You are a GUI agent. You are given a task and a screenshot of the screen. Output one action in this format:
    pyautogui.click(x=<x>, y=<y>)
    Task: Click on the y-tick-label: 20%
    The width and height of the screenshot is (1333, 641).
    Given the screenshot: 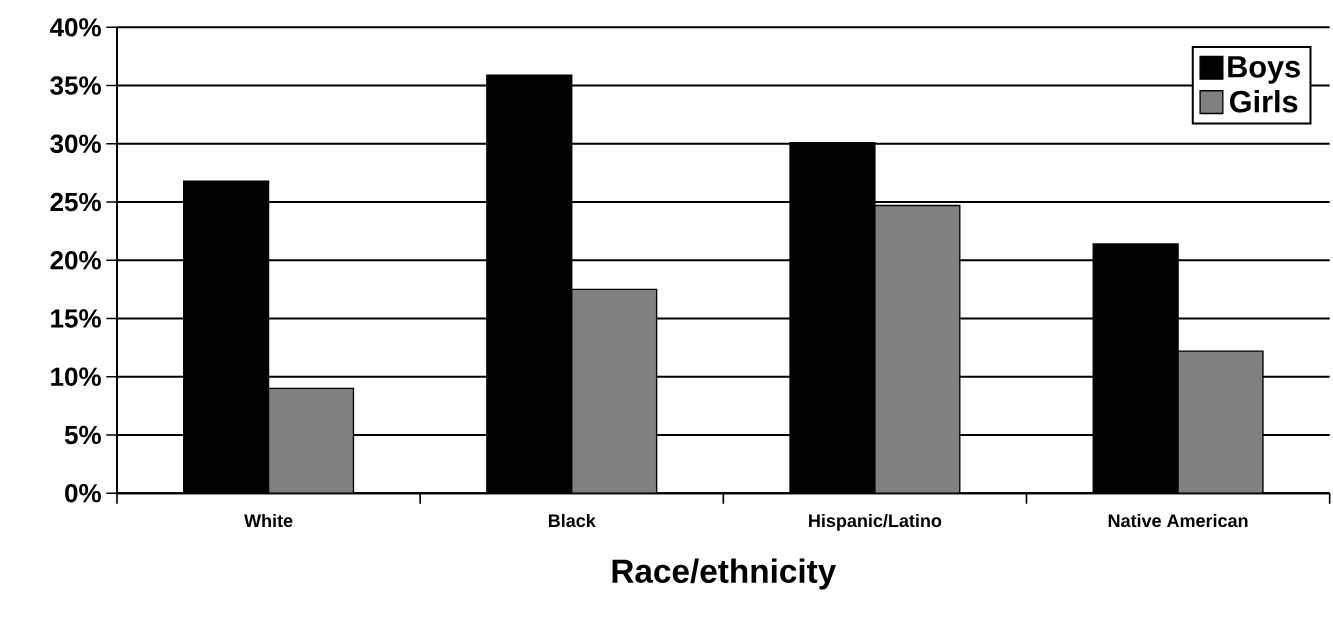 What is the action you would take?
    pyautogui.click(x=75, y=260)
    